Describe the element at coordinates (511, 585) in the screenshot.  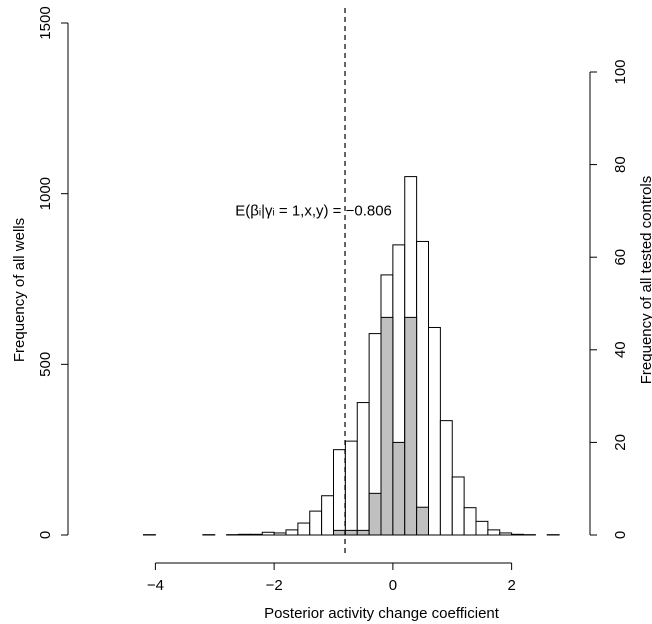
I see `x-tick-label: 2` at that location.